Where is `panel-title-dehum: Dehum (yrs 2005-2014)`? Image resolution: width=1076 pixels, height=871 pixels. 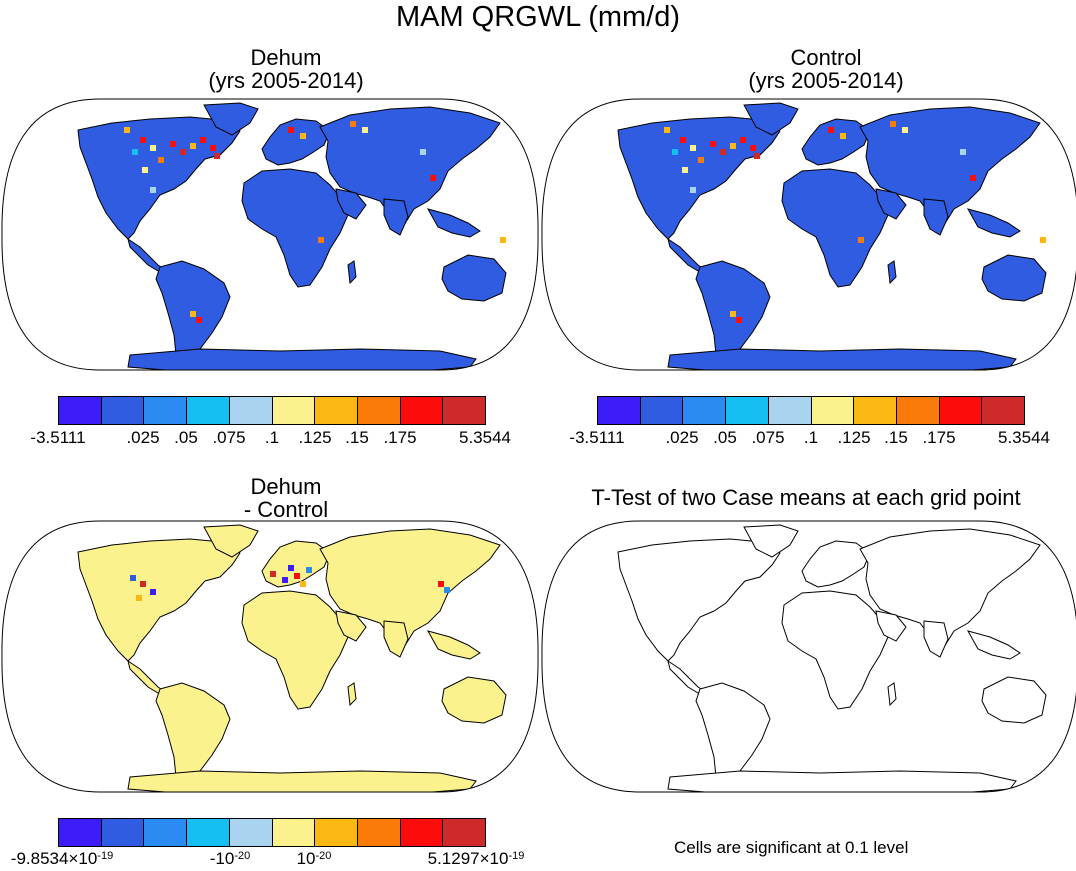 panel-title-dehum: Dehum (yrs 2005-2014) is located at coordinates (286, 69).